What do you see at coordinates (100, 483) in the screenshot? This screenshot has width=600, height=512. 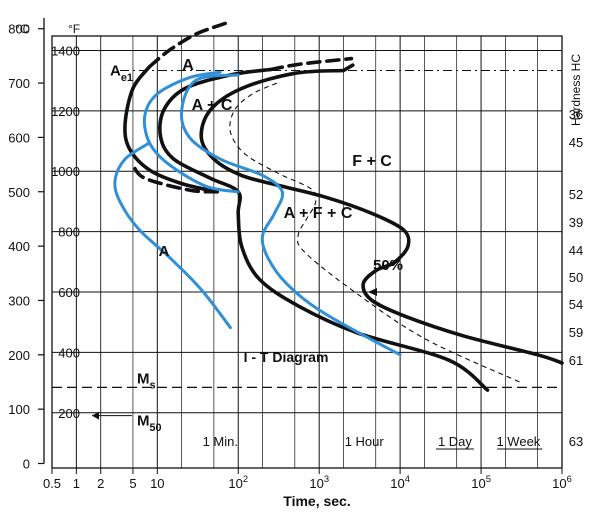 I see `x-tick-label: 2` at bounding box center [100, 483].